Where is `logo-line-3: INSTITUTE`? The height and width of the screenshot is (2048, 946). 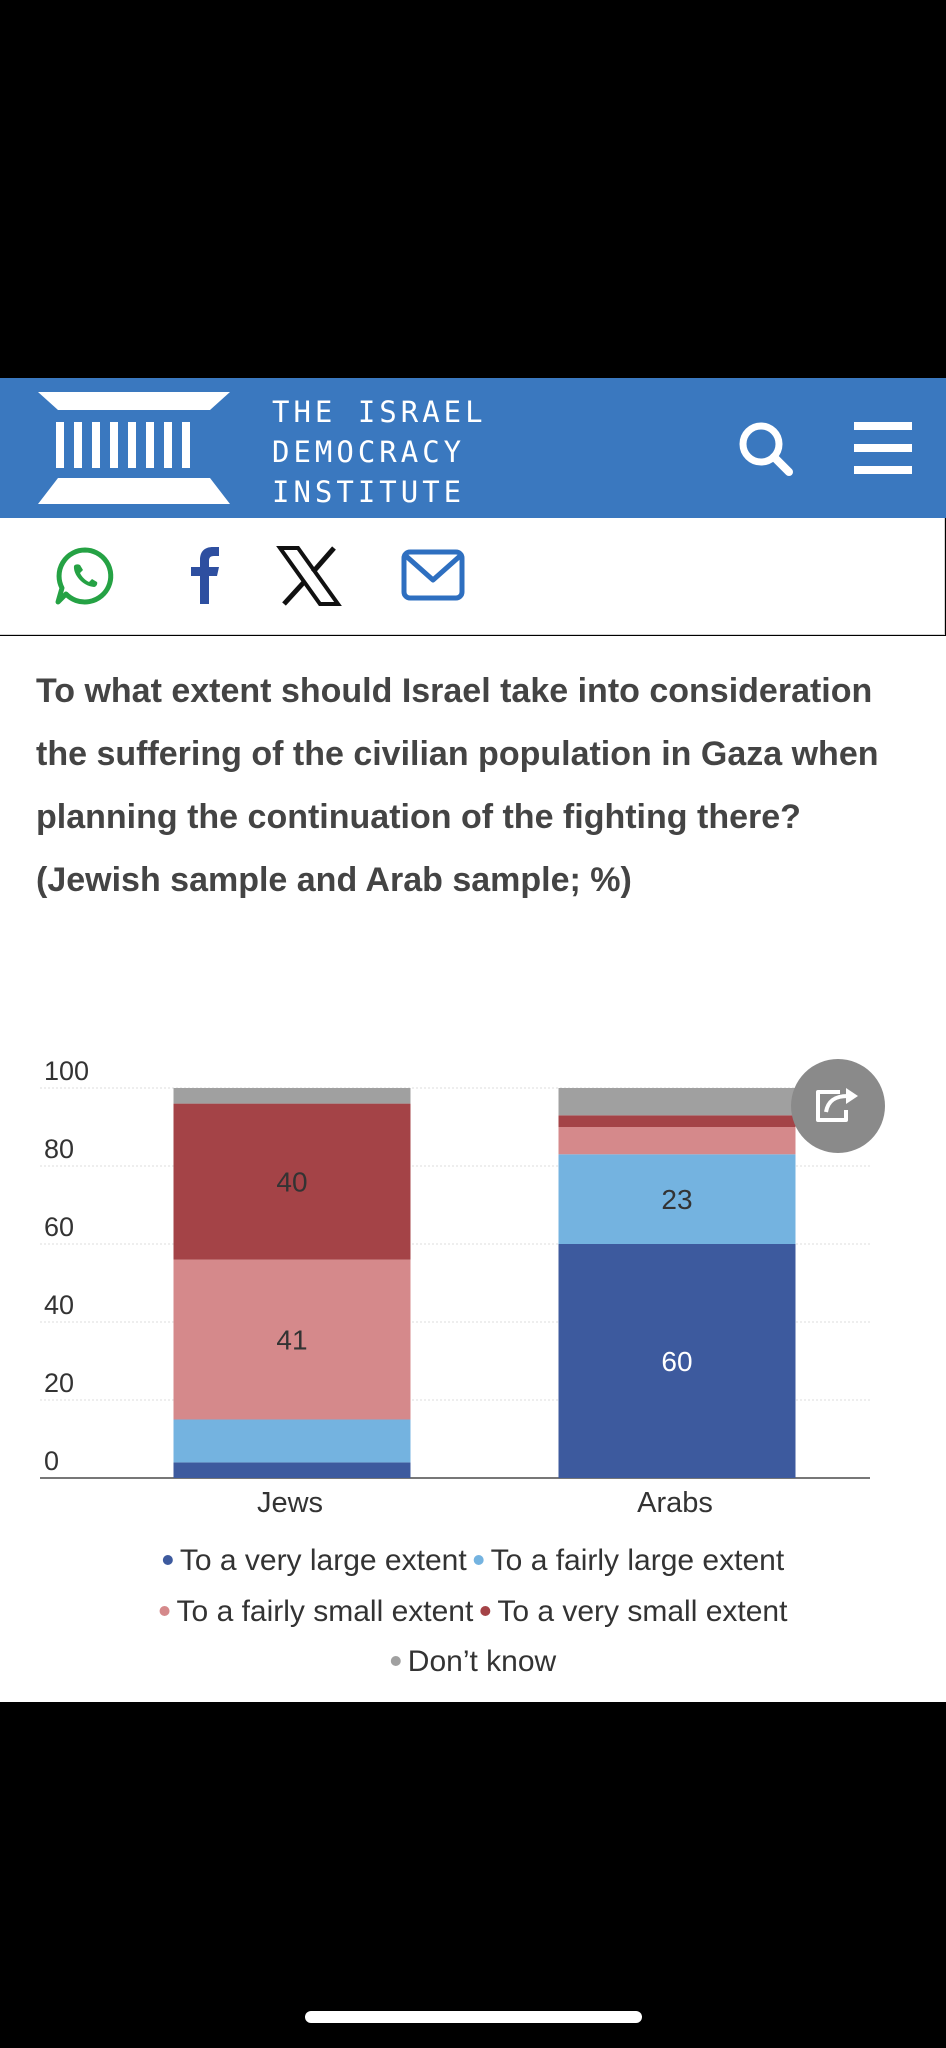 logo-line-3: INSTITUTE is located at coordinates (369, 492).